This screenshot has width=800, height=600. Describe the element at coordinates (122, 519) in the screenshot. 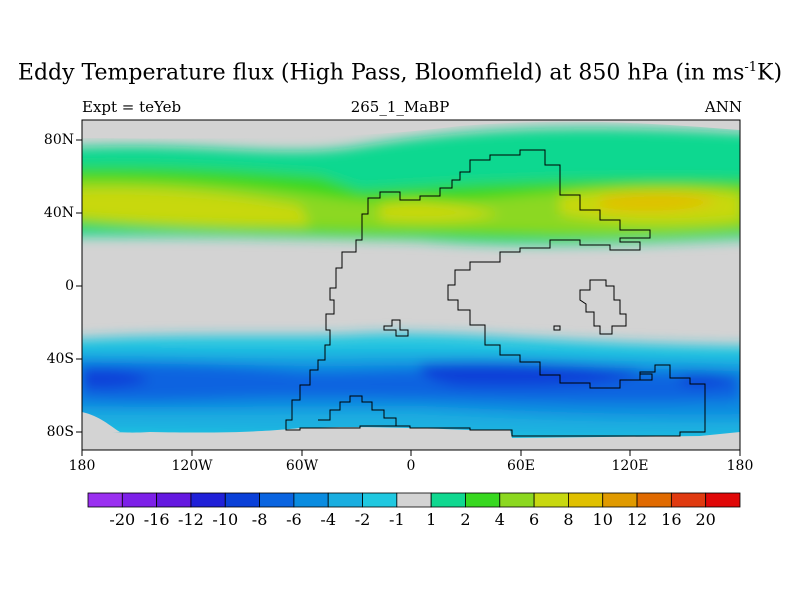

I see `colorbar-label: -20` at that location.